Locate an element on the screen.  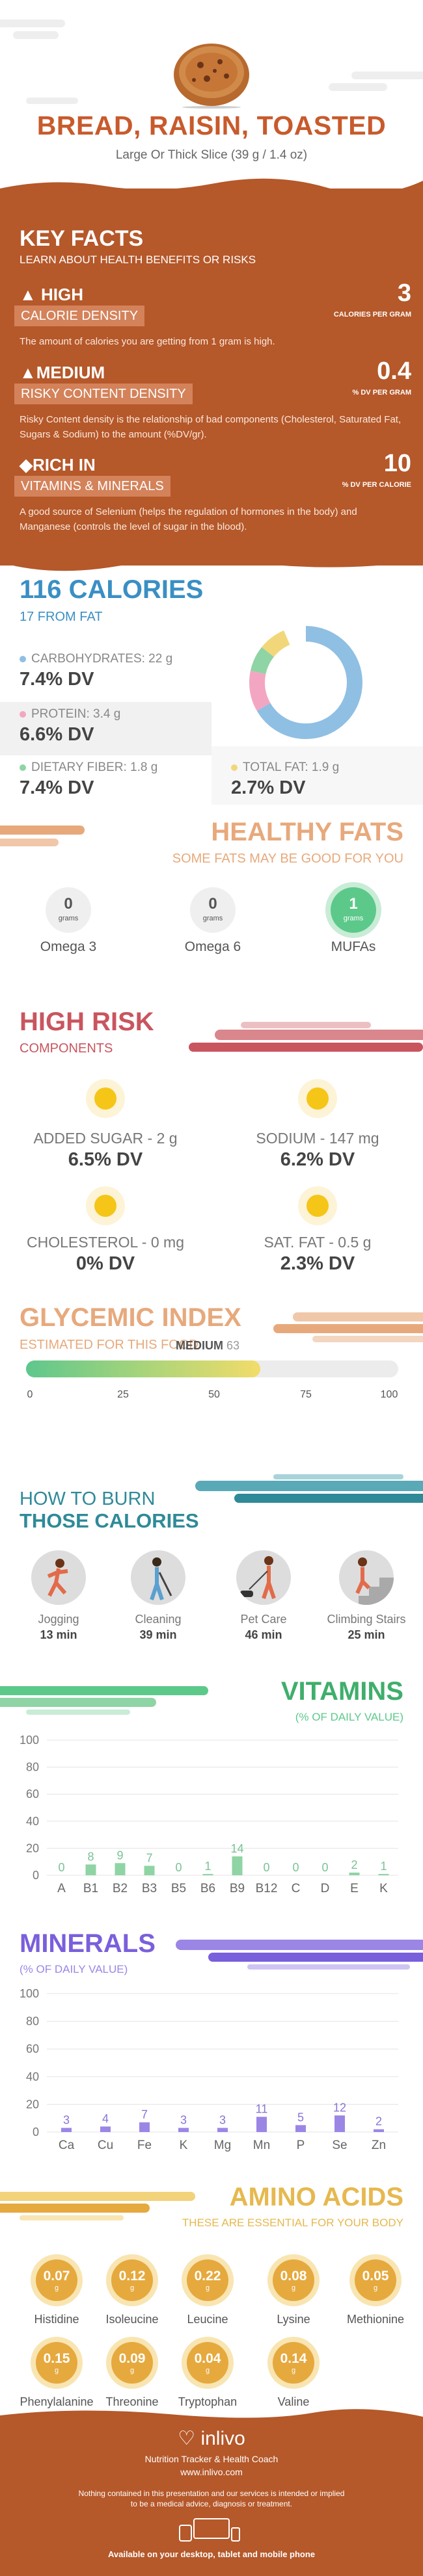
amino-circle-inner: 0.07 g is located at coordinates (56, 2280).